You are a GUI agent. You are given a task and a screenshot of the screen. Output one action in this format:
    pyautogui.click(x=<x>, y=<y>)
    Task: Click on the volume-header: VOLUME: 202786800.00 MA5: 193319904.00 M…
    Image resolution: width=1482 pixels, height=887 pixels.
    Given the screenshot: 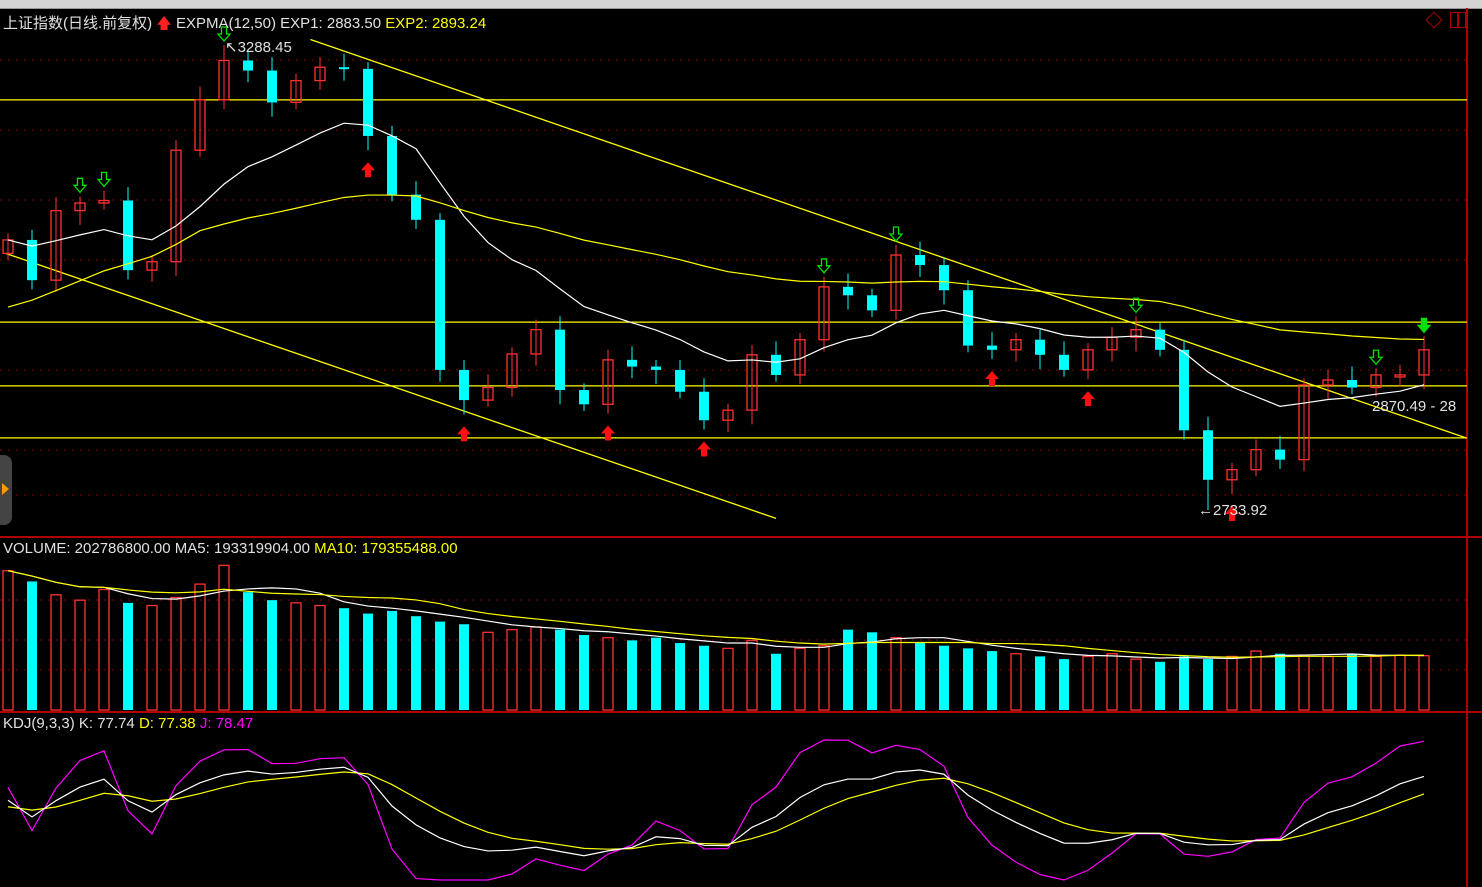 What is the action you would take?
    pyautogui.click(x=230, y=548)
    